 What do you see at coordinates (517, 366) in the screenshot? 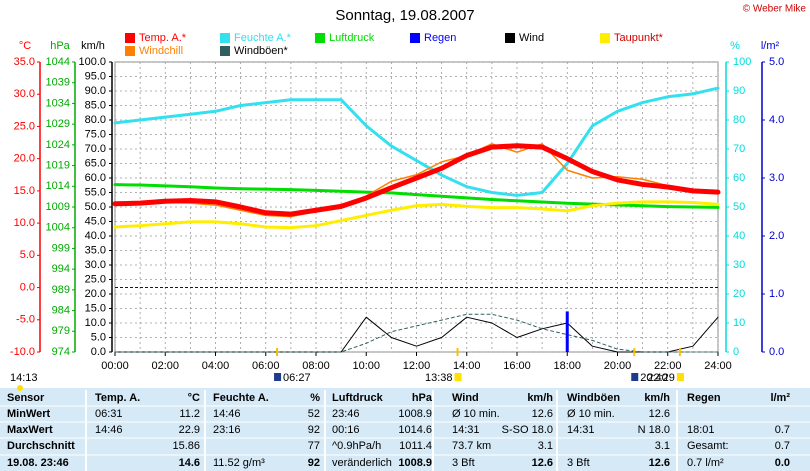
I see `x-tick-label: 16:00` at bounding box center [517, 366].